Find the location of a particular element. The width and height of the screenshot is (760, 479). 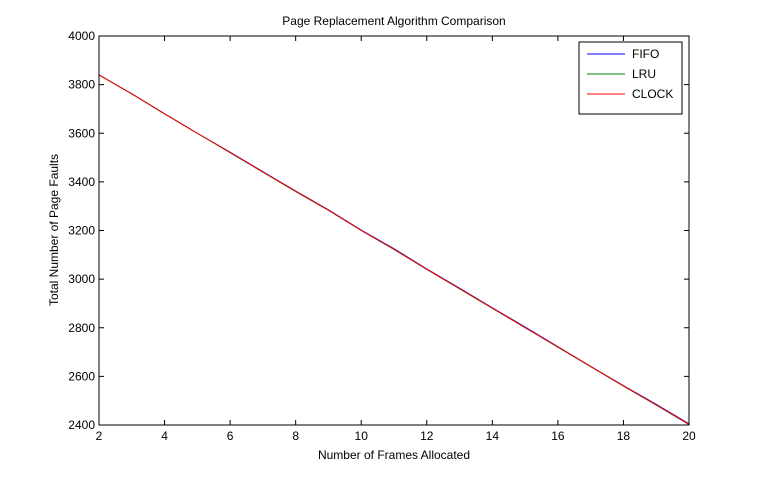

y-axis-label: Total Number of Page Faults is located at coordinates (54, 230).